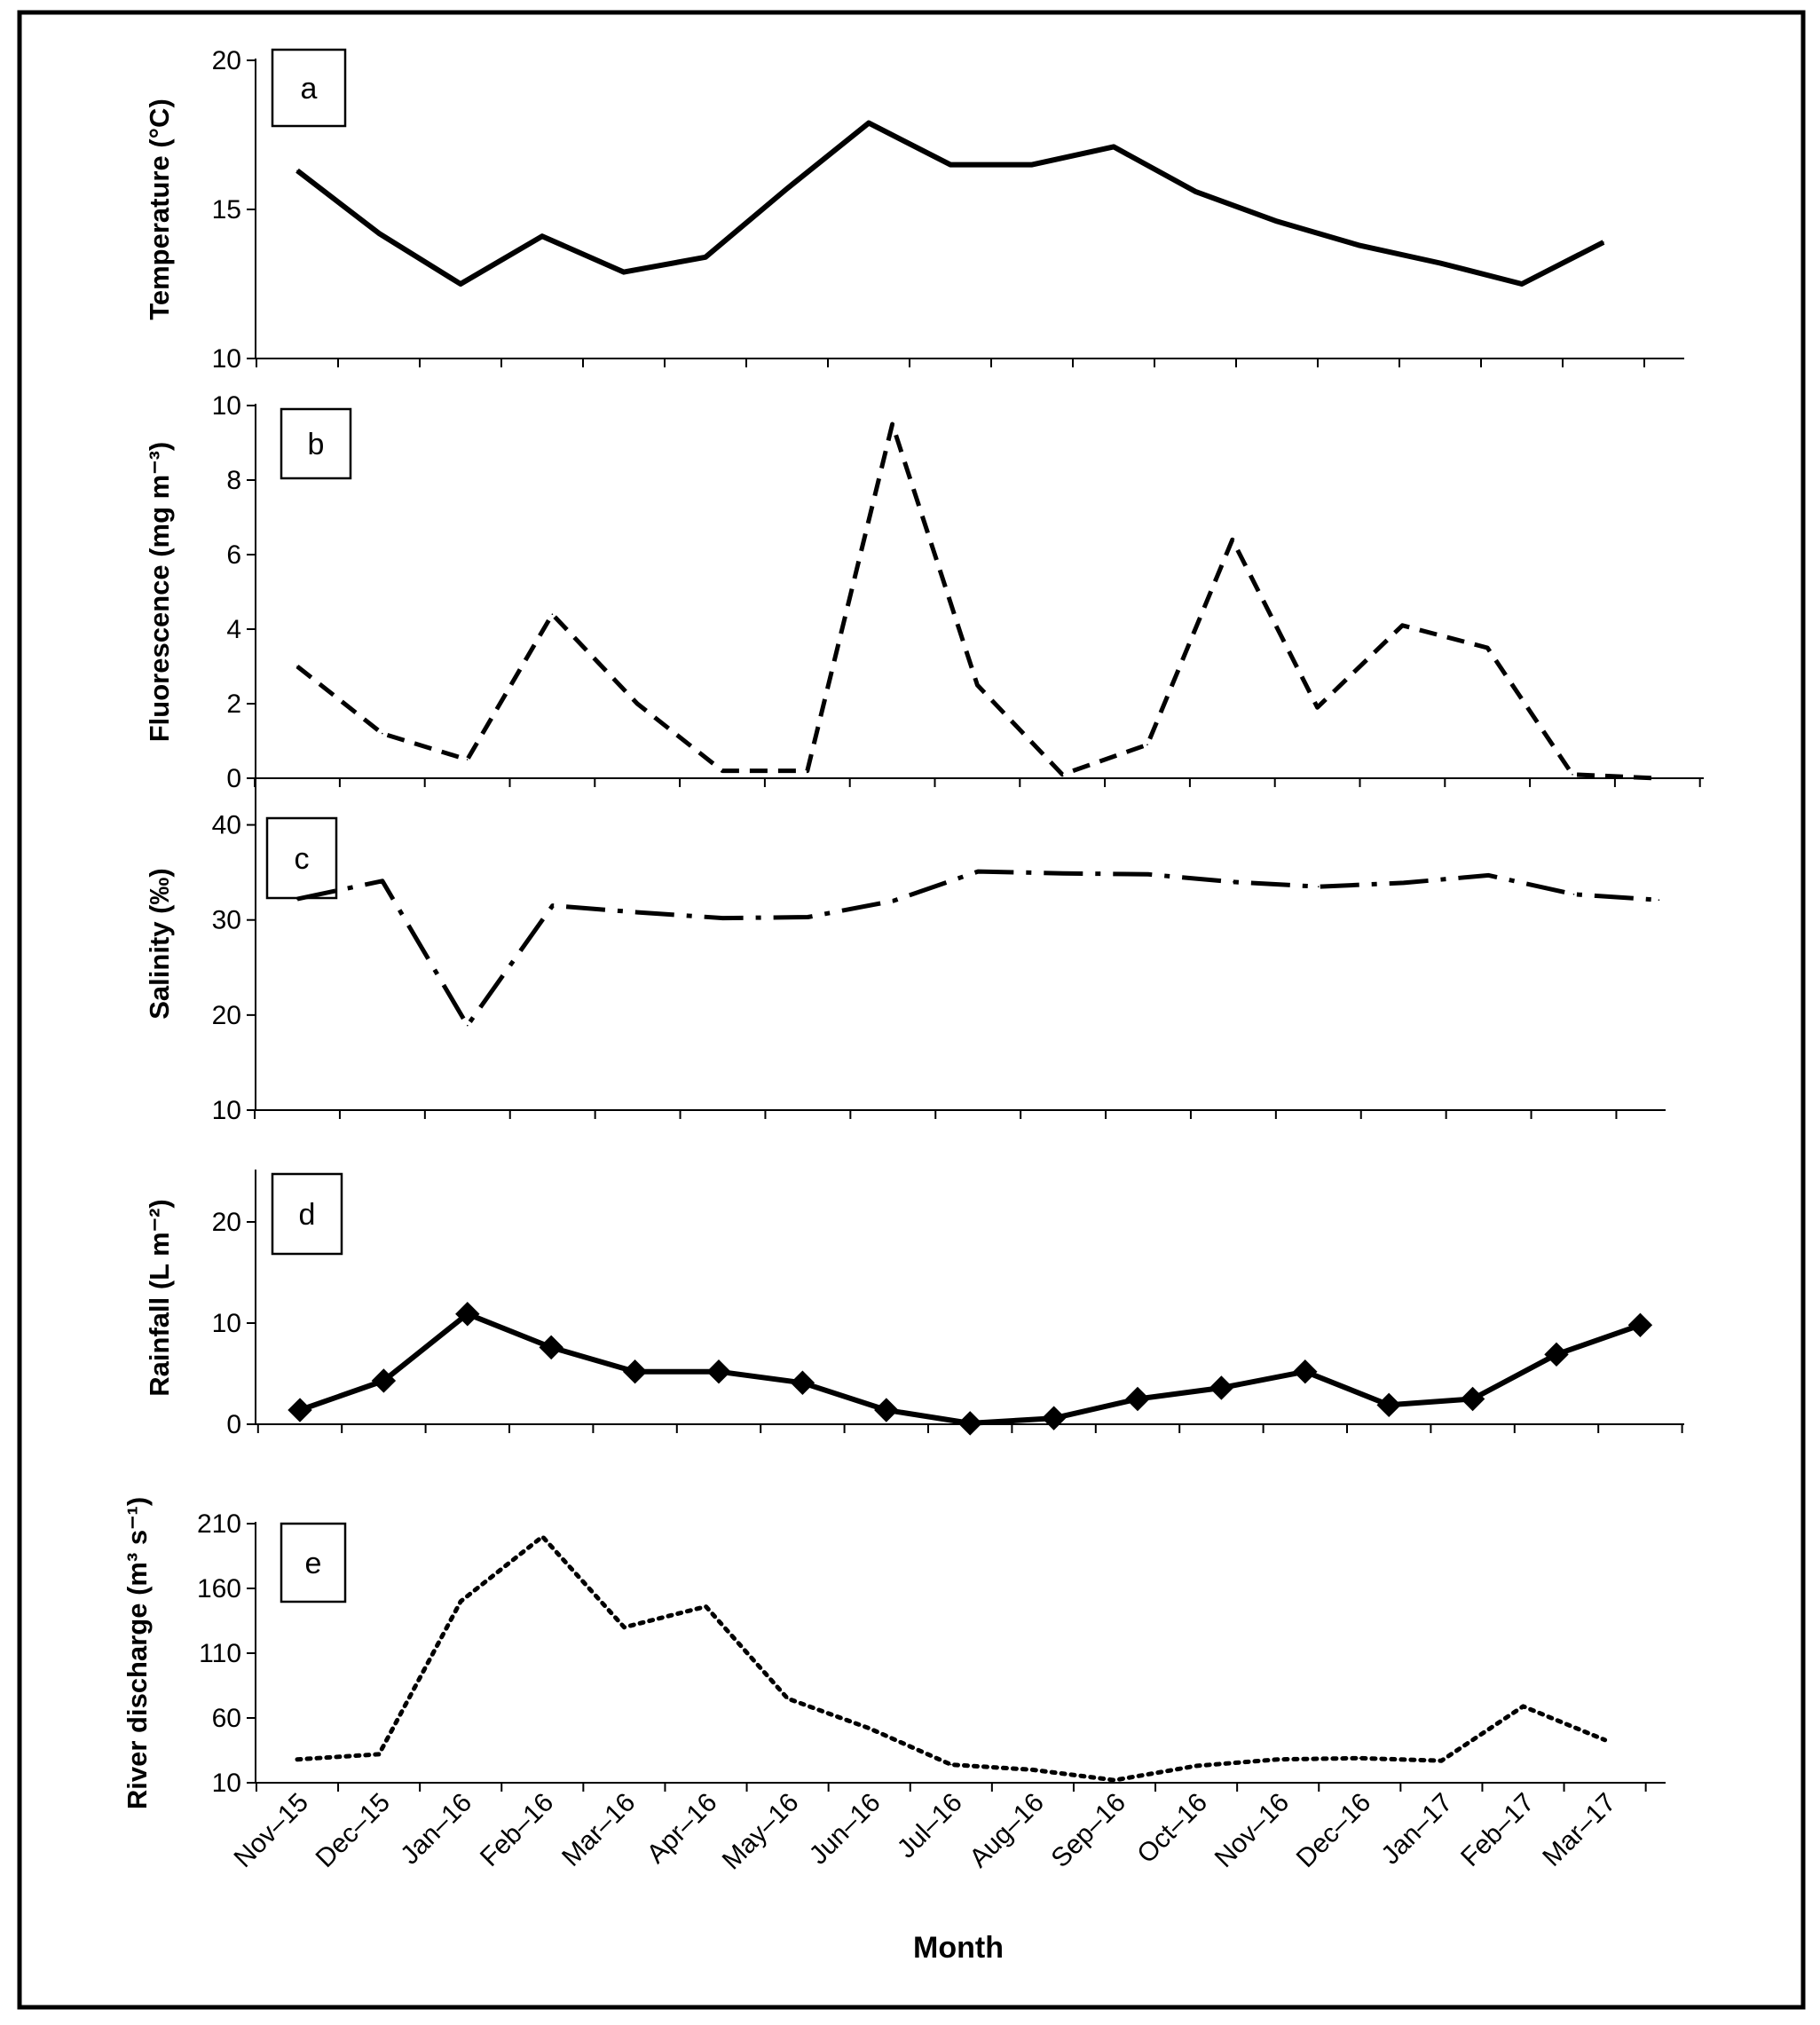  Describe the element at coordinates (233, 555) in the screenshot. I see `y-tick-label-b: 6` at that location.